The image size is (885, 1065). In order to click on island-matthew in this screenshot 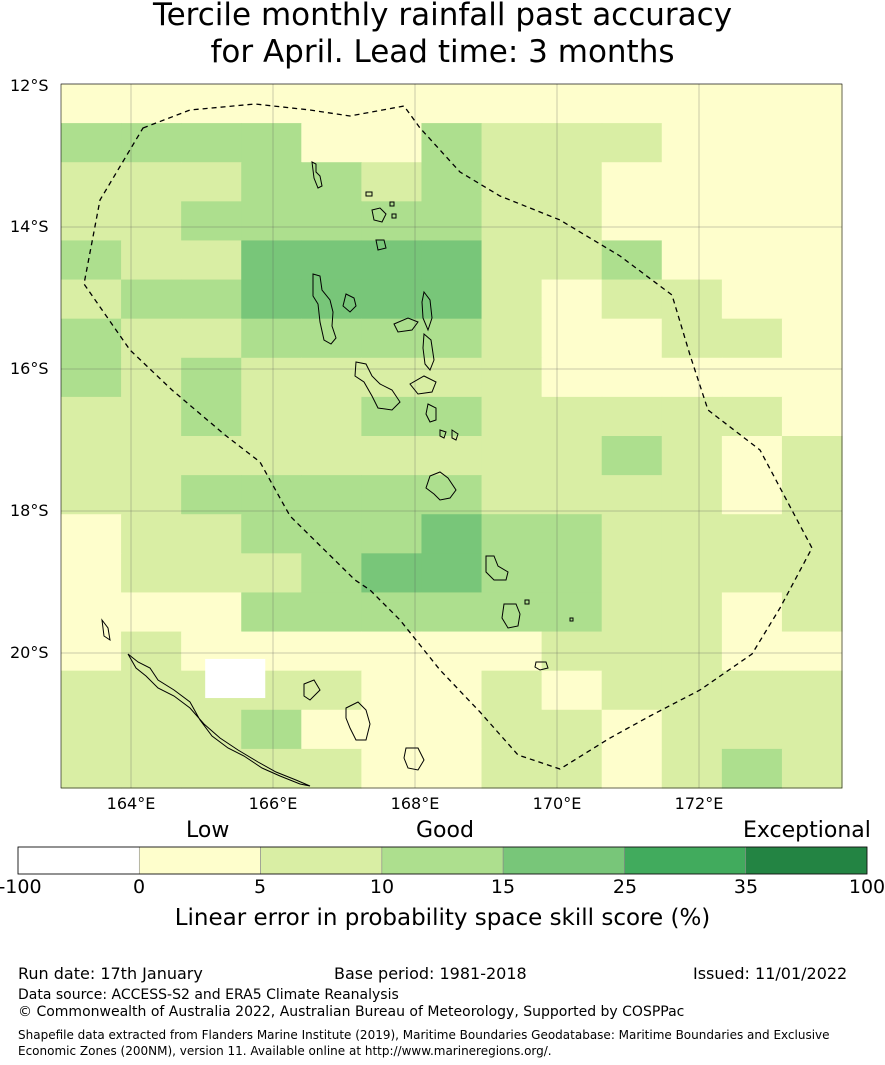, I will do `click(571, 619)`.